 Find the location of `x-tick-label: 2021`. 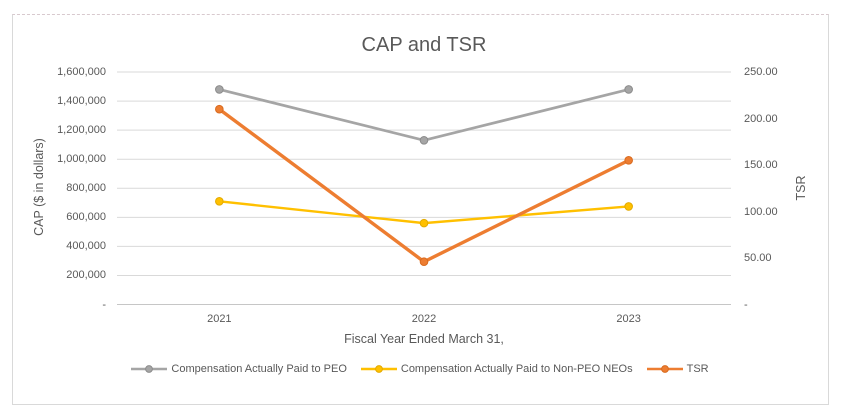

x-tick-label: 2021 is located at coordinates (219, 319).